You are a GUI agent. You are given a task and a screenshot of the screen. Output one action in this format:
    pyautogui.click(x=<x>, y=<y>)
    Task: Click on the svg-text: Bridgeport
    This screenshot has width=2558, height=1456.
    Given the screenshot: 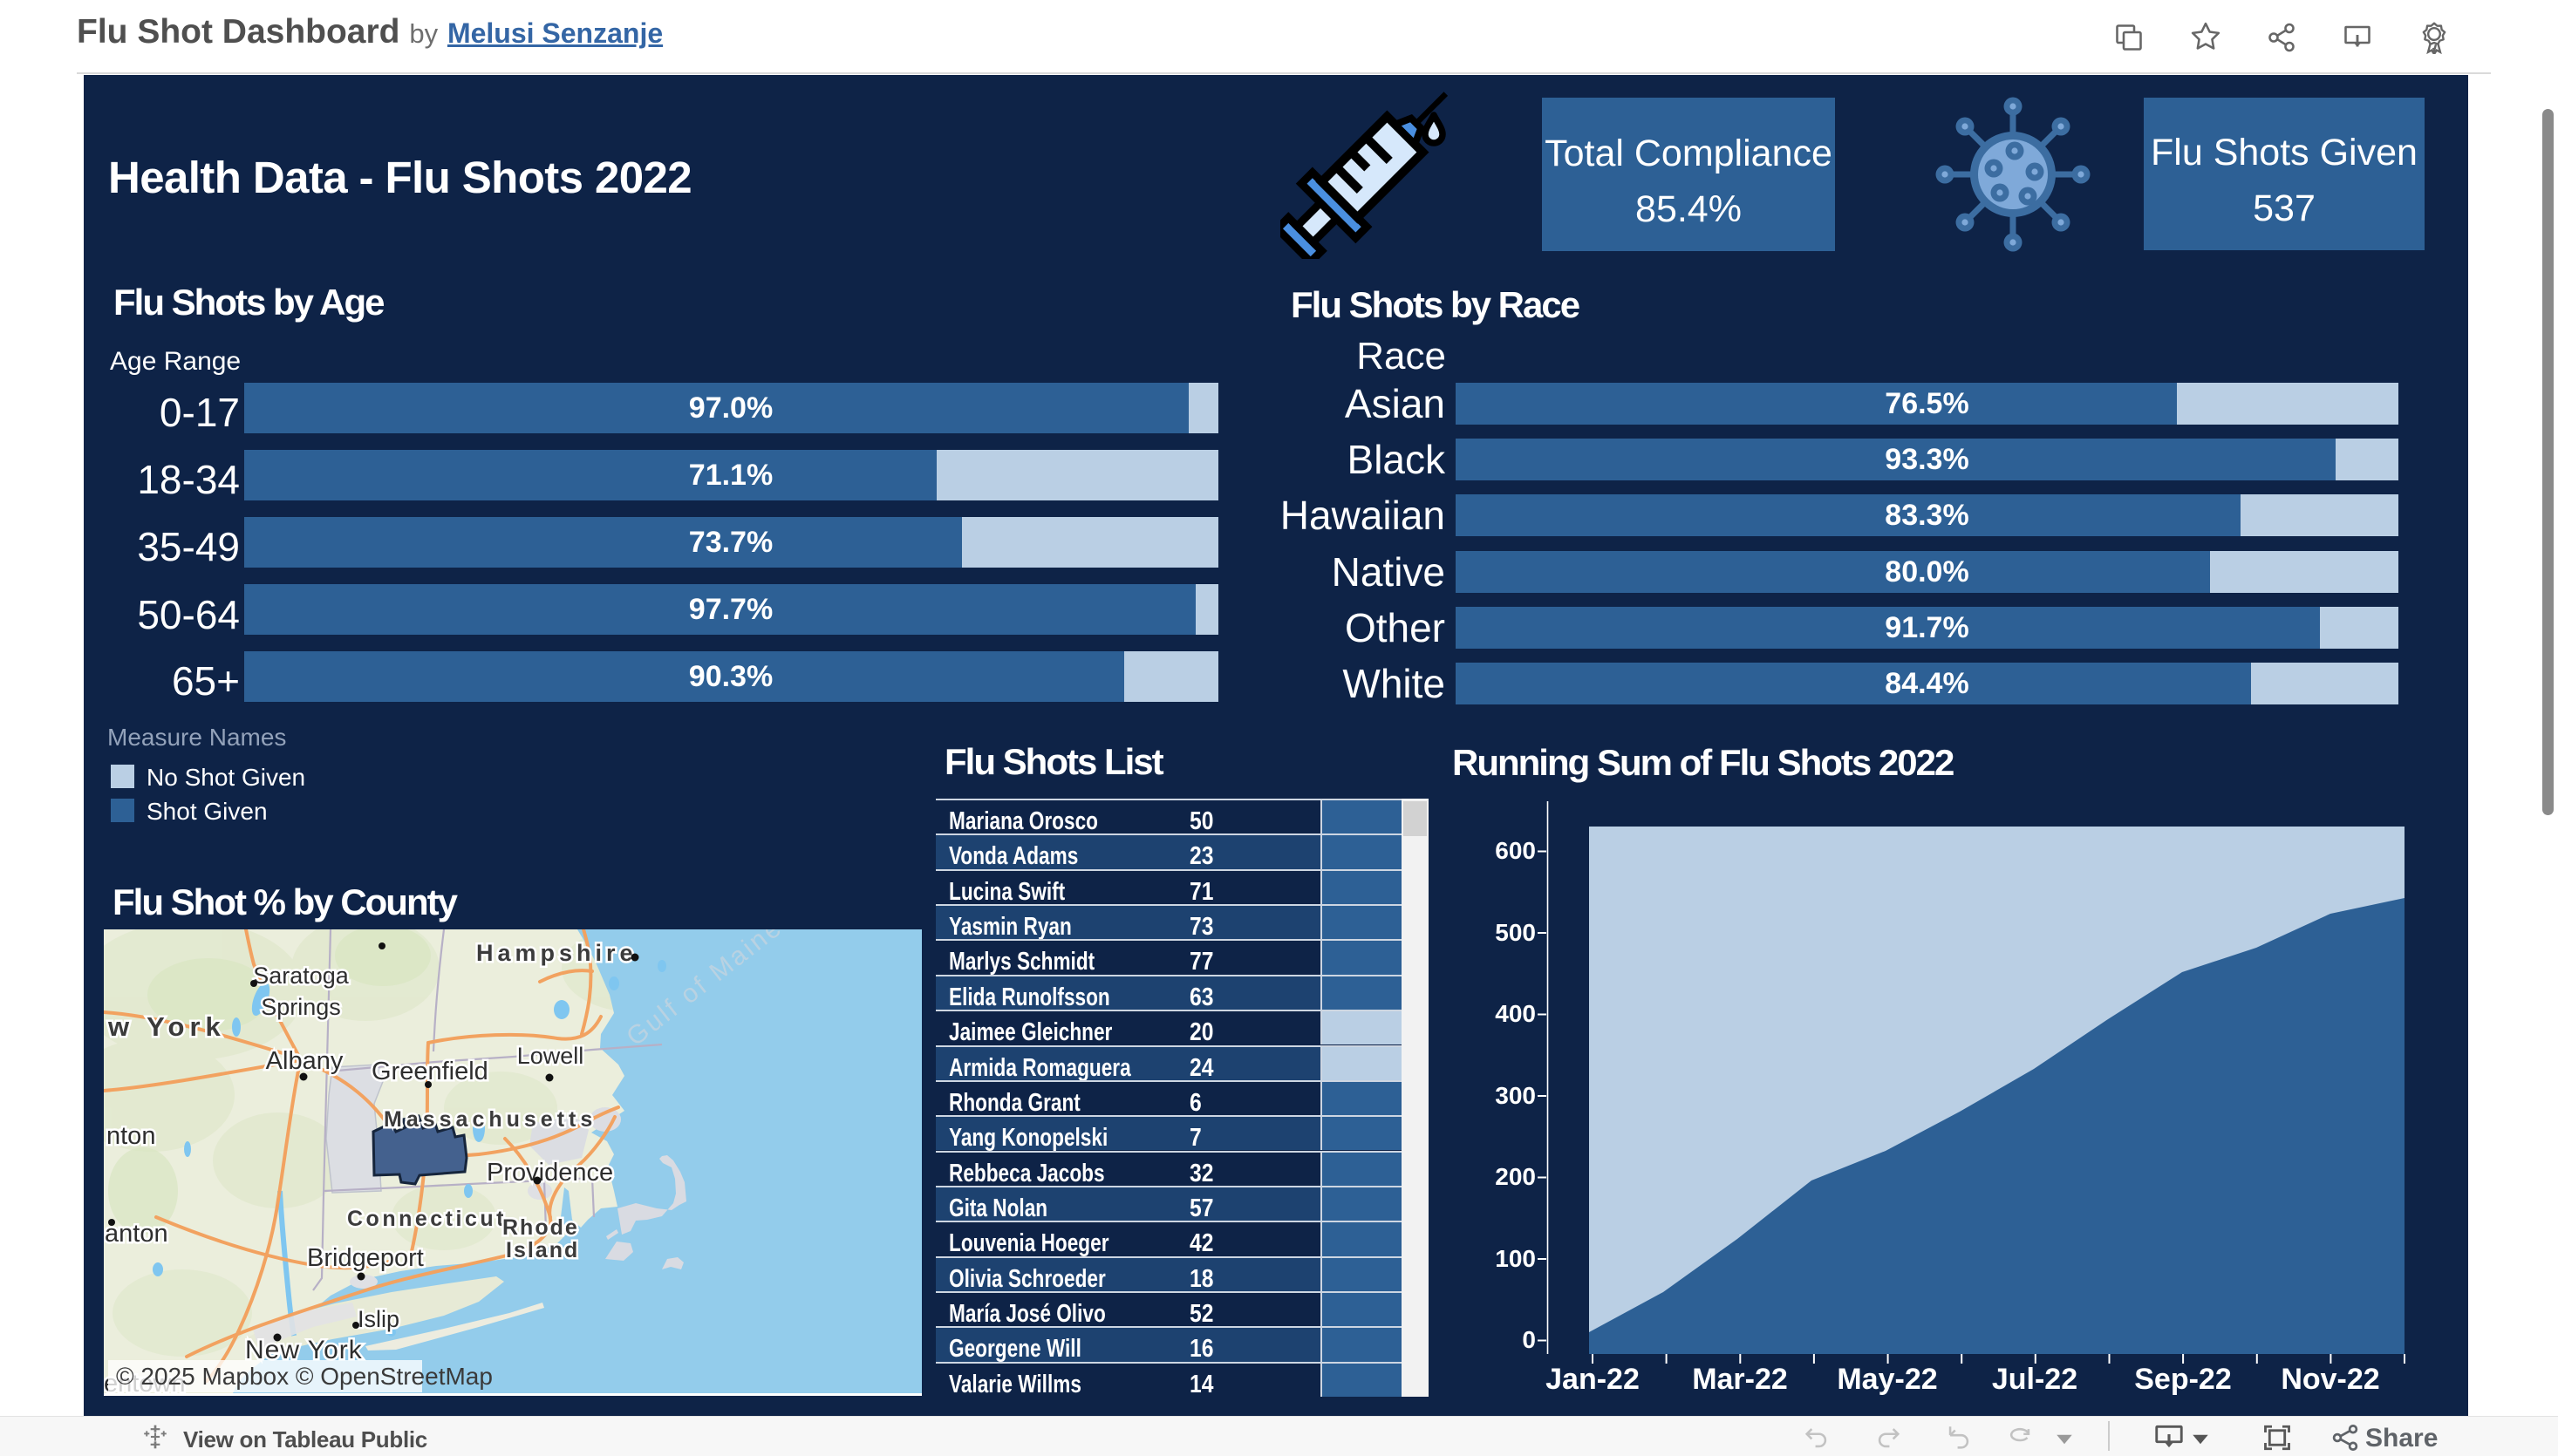 What is the action you would take?
    pyautogui.click(x=365, y=1258)
    